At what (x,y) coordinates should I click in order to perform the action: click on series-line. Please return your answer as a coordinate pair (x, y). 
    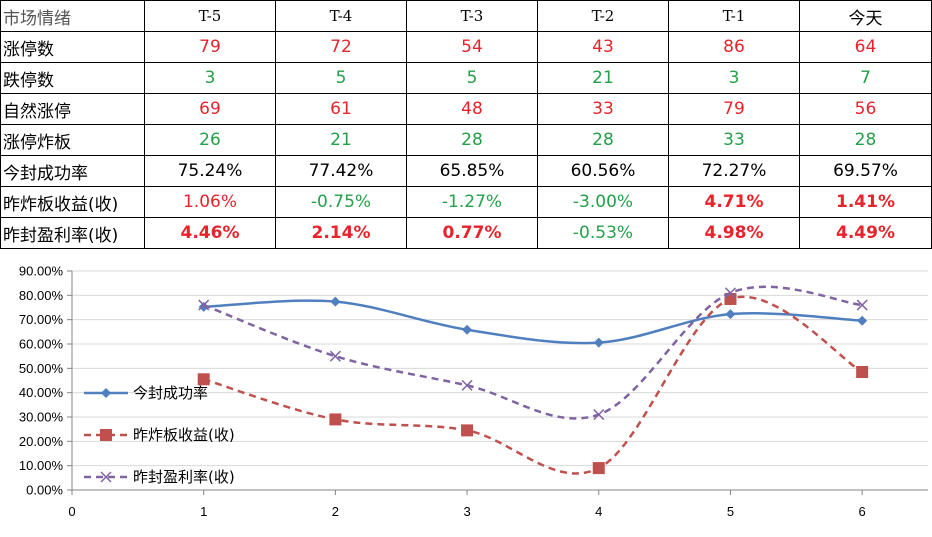
    Looking at the image, I should click on (533, 322).